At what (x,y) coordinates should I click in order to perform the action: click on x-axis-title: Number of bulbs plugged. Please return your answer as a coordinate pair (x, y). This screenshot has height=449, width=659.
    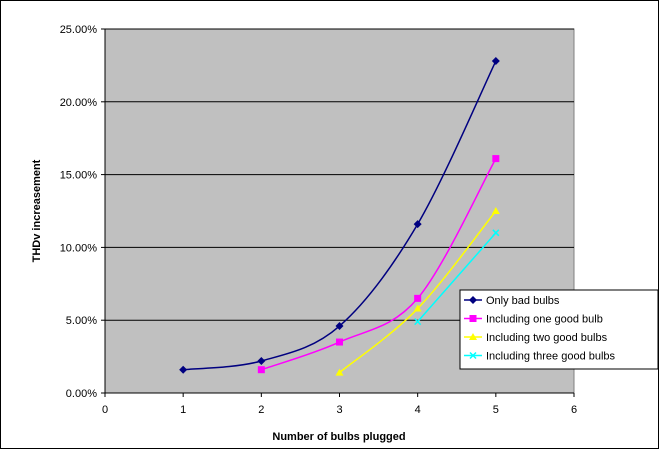
    Looking at the image, I should click on (338, 437).